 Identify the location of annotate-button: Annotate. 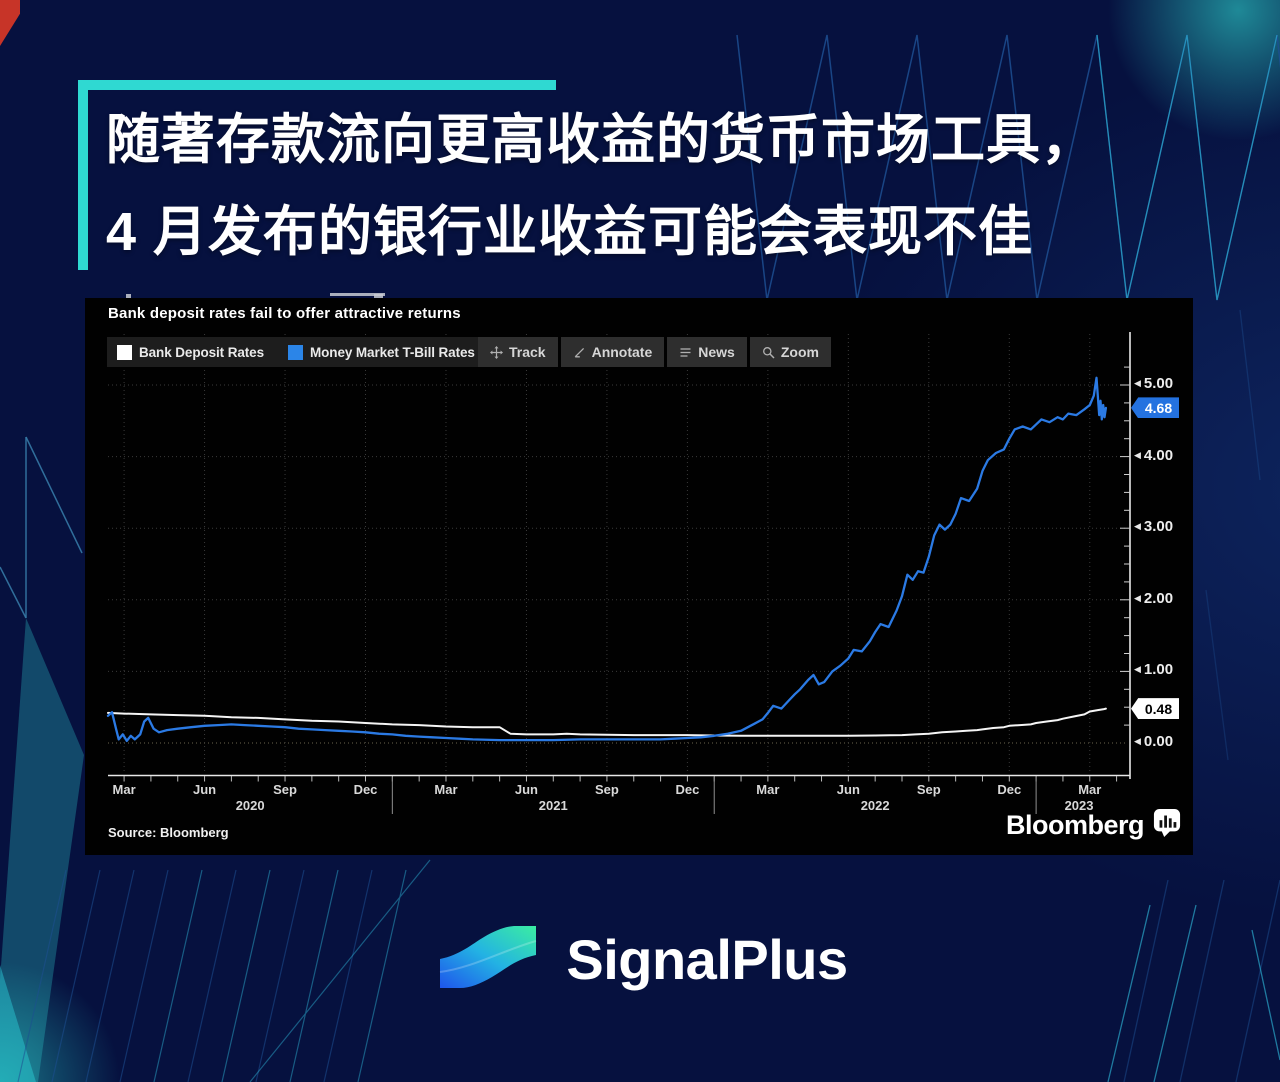
(612, 352).